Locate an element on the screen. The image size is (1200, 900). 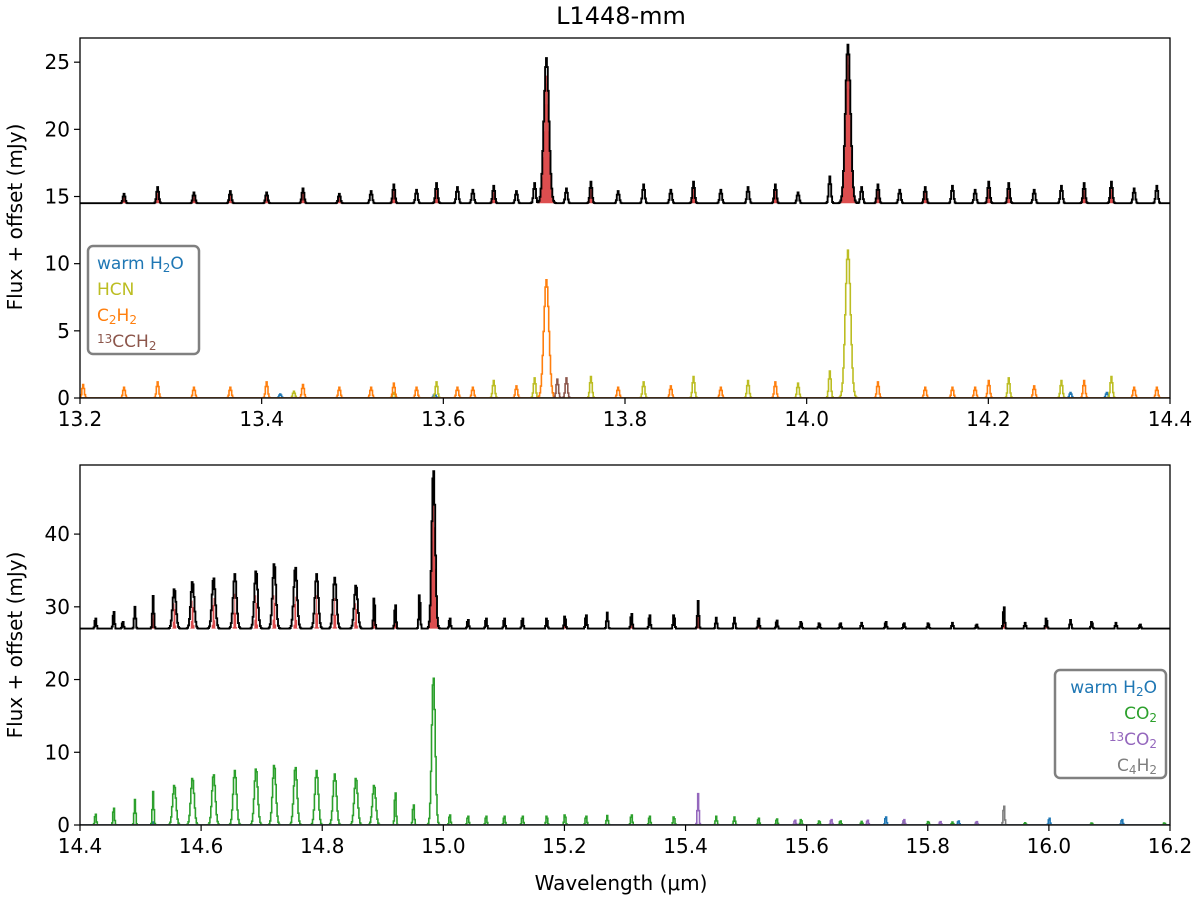
top-y-tick-label: 20 is located at coordinates (57, 129).